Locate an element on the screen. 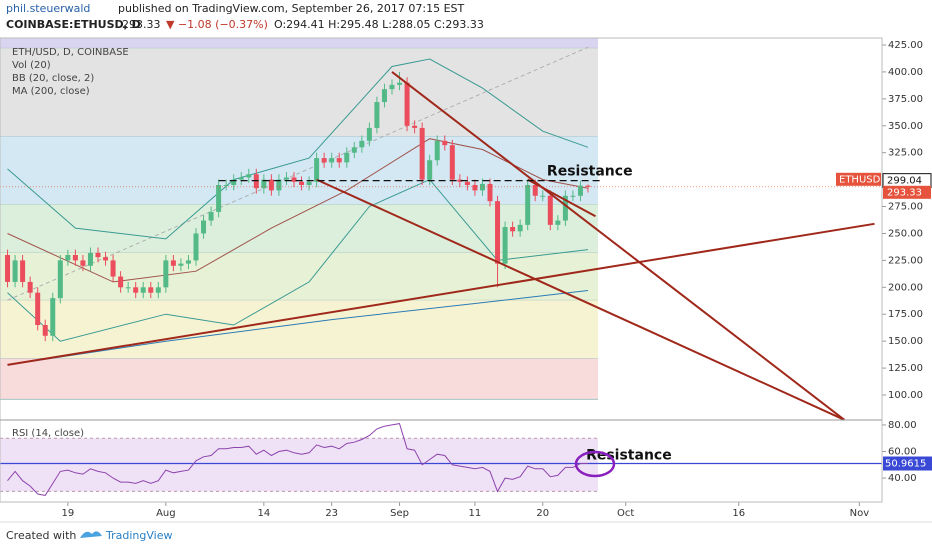 This screenshot has height=550, width=932. y-tick-label: 100.00 is located at coordinates (905, 395).